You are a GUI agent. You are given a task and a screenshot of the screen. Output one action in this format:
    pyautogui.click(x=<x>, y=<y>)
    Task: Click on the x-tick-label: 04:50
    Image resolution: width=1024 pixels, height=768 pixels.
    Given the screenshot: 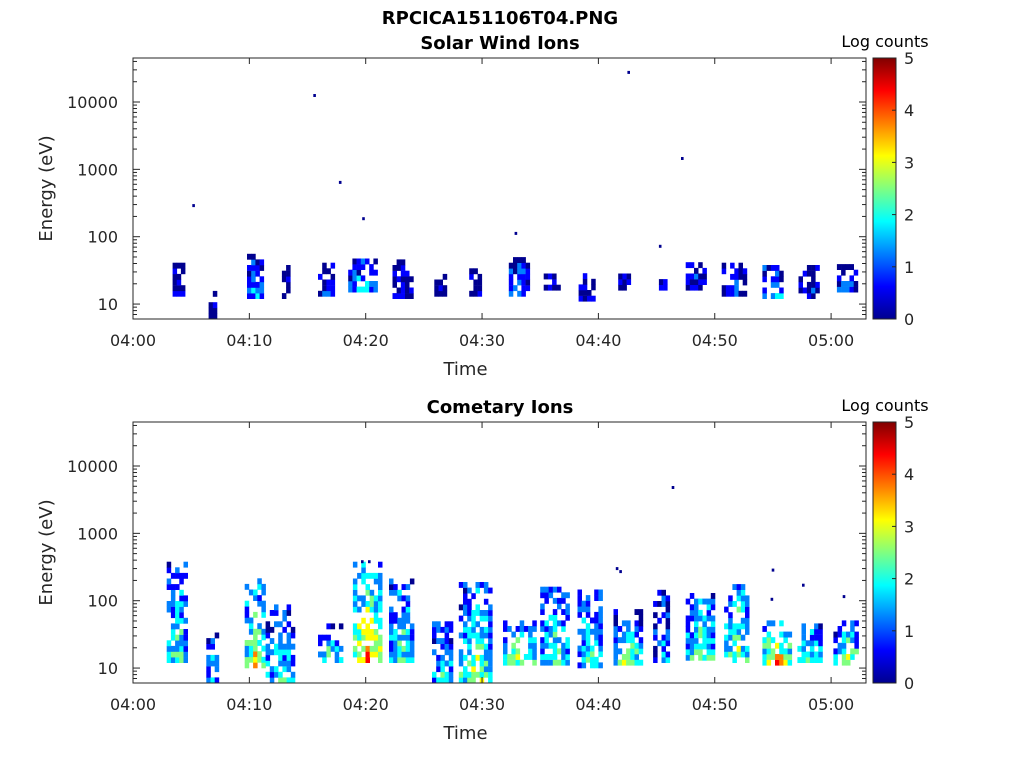 What is the action you would take?
    pyautogui.click(x=715, y=704)
    